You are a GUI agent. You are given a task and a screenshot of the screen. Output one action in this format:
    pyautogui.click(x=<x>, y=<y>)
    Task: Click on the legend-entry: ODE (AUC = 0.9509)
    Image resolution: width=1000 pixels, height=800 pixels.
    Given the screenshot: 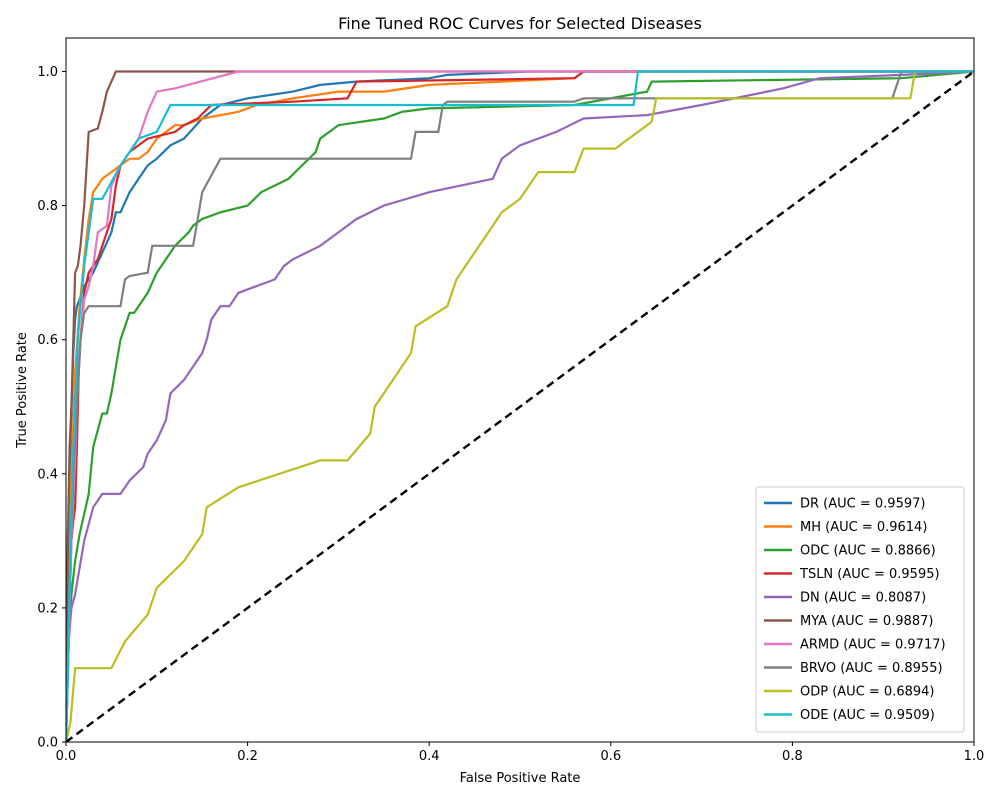 What is the action you would take?
    pyautogui.click(x=867, y=715)
    